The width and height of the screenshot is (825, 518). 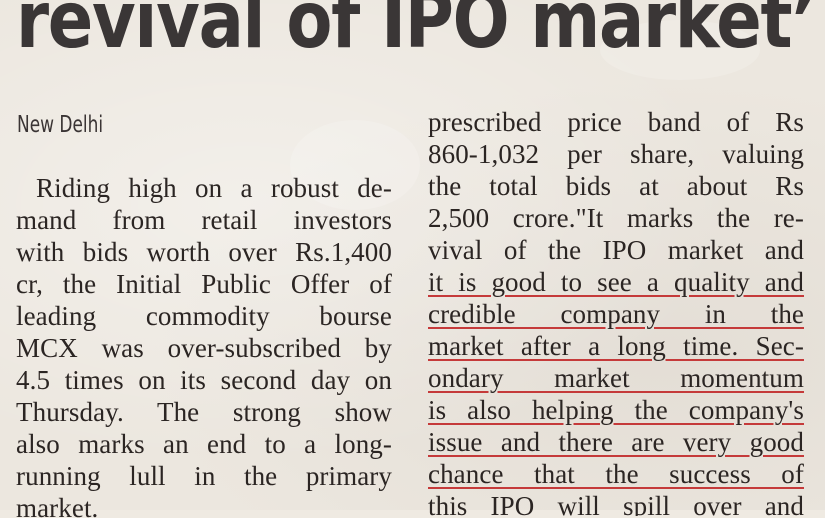 What do you see at coordinates (616, 122) in the screenshot?
I see `text-line: prescribed price band of Rs` at bounding box center [616, 122].